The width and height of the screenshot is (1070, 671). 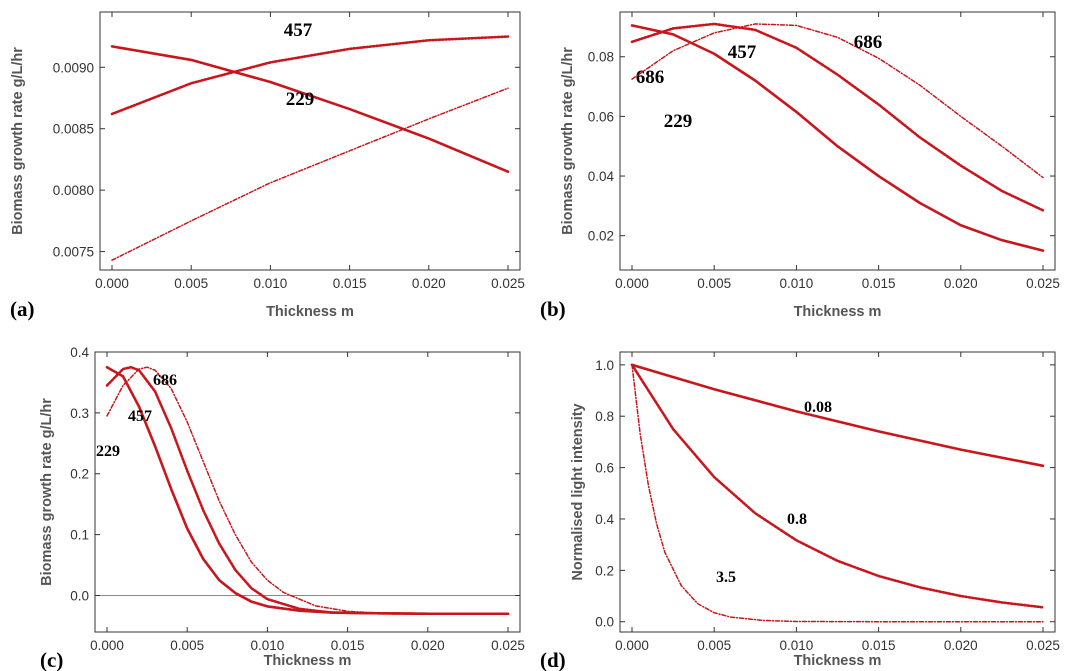 I want to click on series-label: 3.5, so click(x=726, y=577).